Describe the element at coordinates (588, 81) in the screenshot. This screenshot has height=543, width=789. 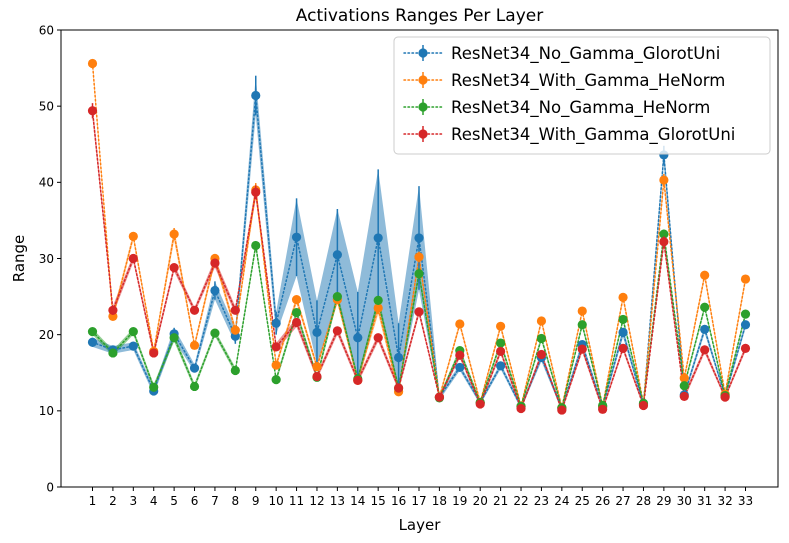
I see `legend-label: ResNet34_With_Gamma_HeNorm` at that location.